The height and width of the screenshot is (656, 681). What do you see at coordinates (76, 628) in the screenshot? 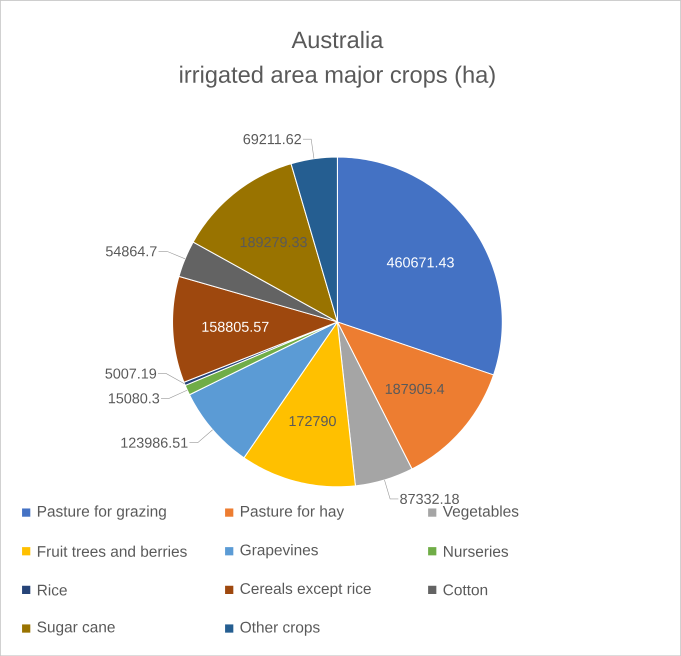
I see `legend-label: Sugar cane` at bounding box center [76, 628].